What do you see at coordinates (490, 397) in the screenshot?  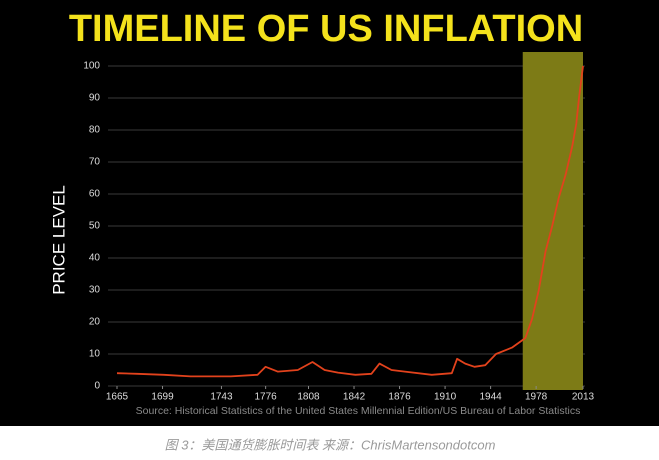 I see `x-tick-label: 1944` at bounding box center [490, 397].